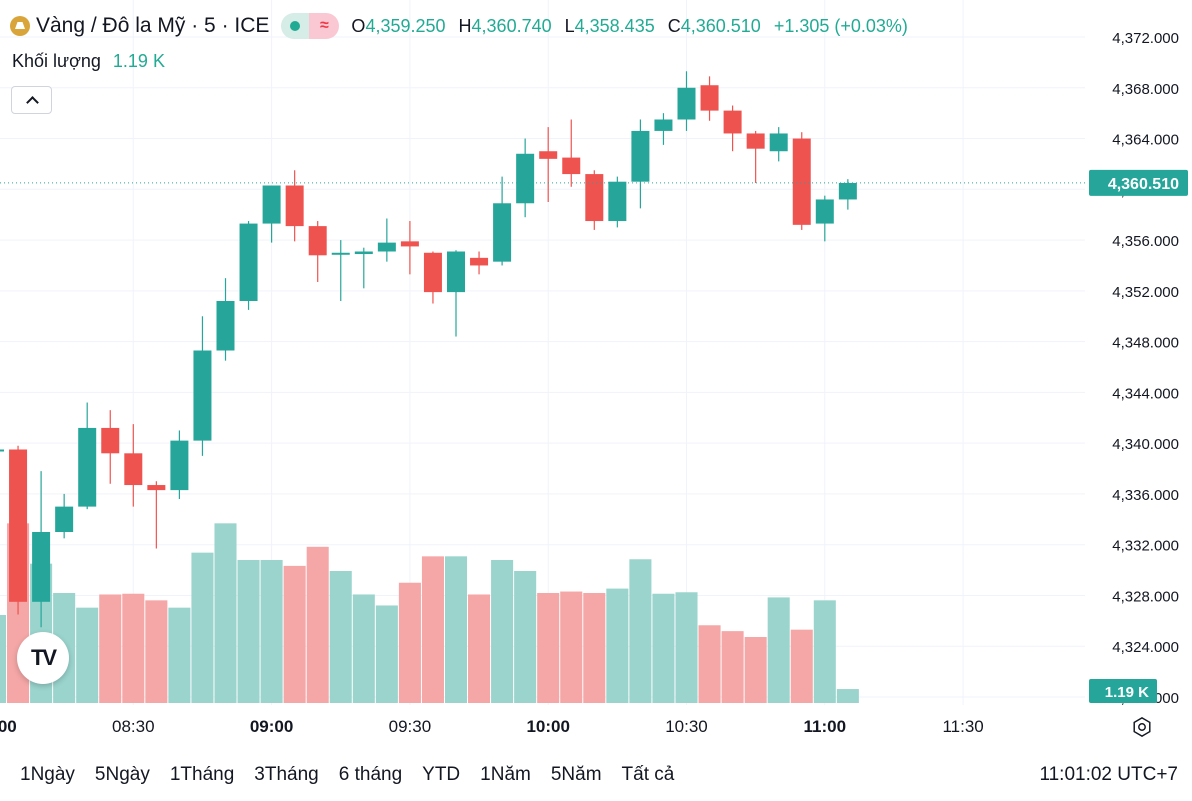 This screenshot has height=801, width=1192. Describe the element at coordinates (88, 61) in the screenshot. I see `volume-legend: Khối lượng 1.19 K` at that location.